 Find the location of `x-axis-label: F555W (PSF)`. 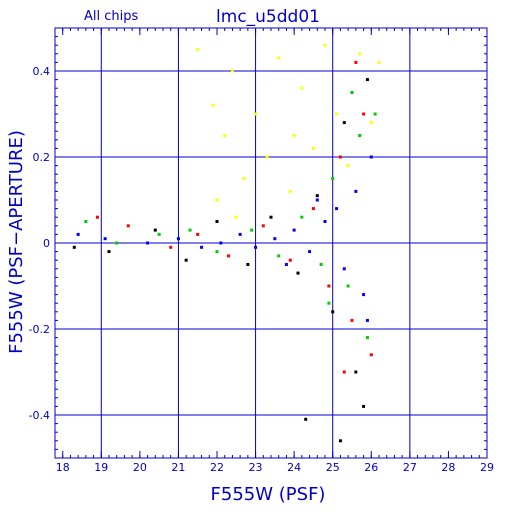

x-axis-label: F555W (PSF) is located at coordinates (268, 494).